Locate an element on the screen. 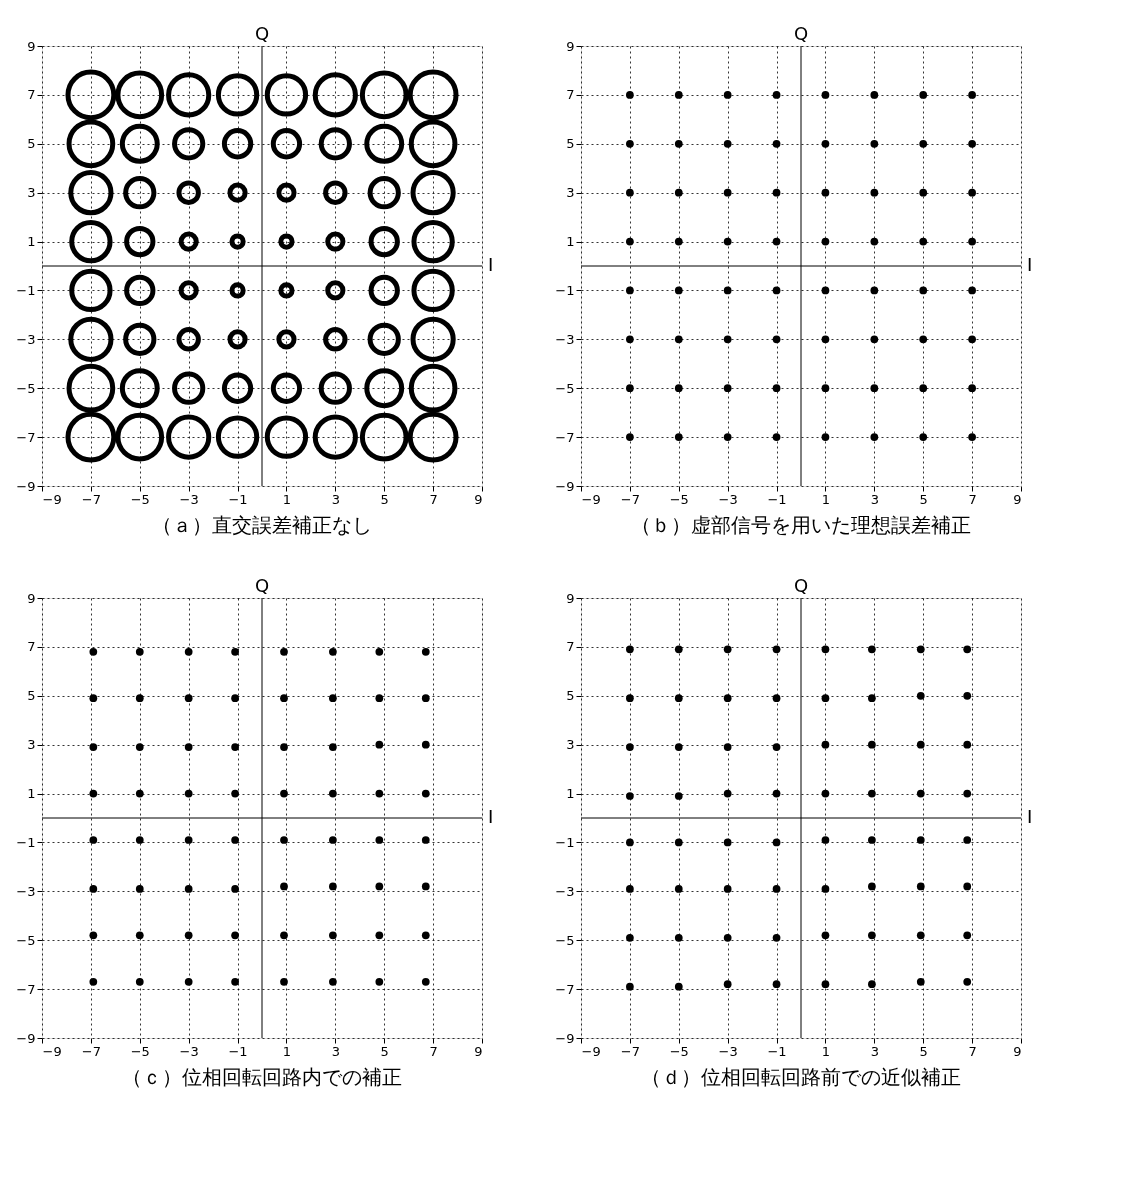 The image size is (1131, 1190). text: （ｄ）位相回転回路前での近似補正 is located at coordinates (801, 1077).